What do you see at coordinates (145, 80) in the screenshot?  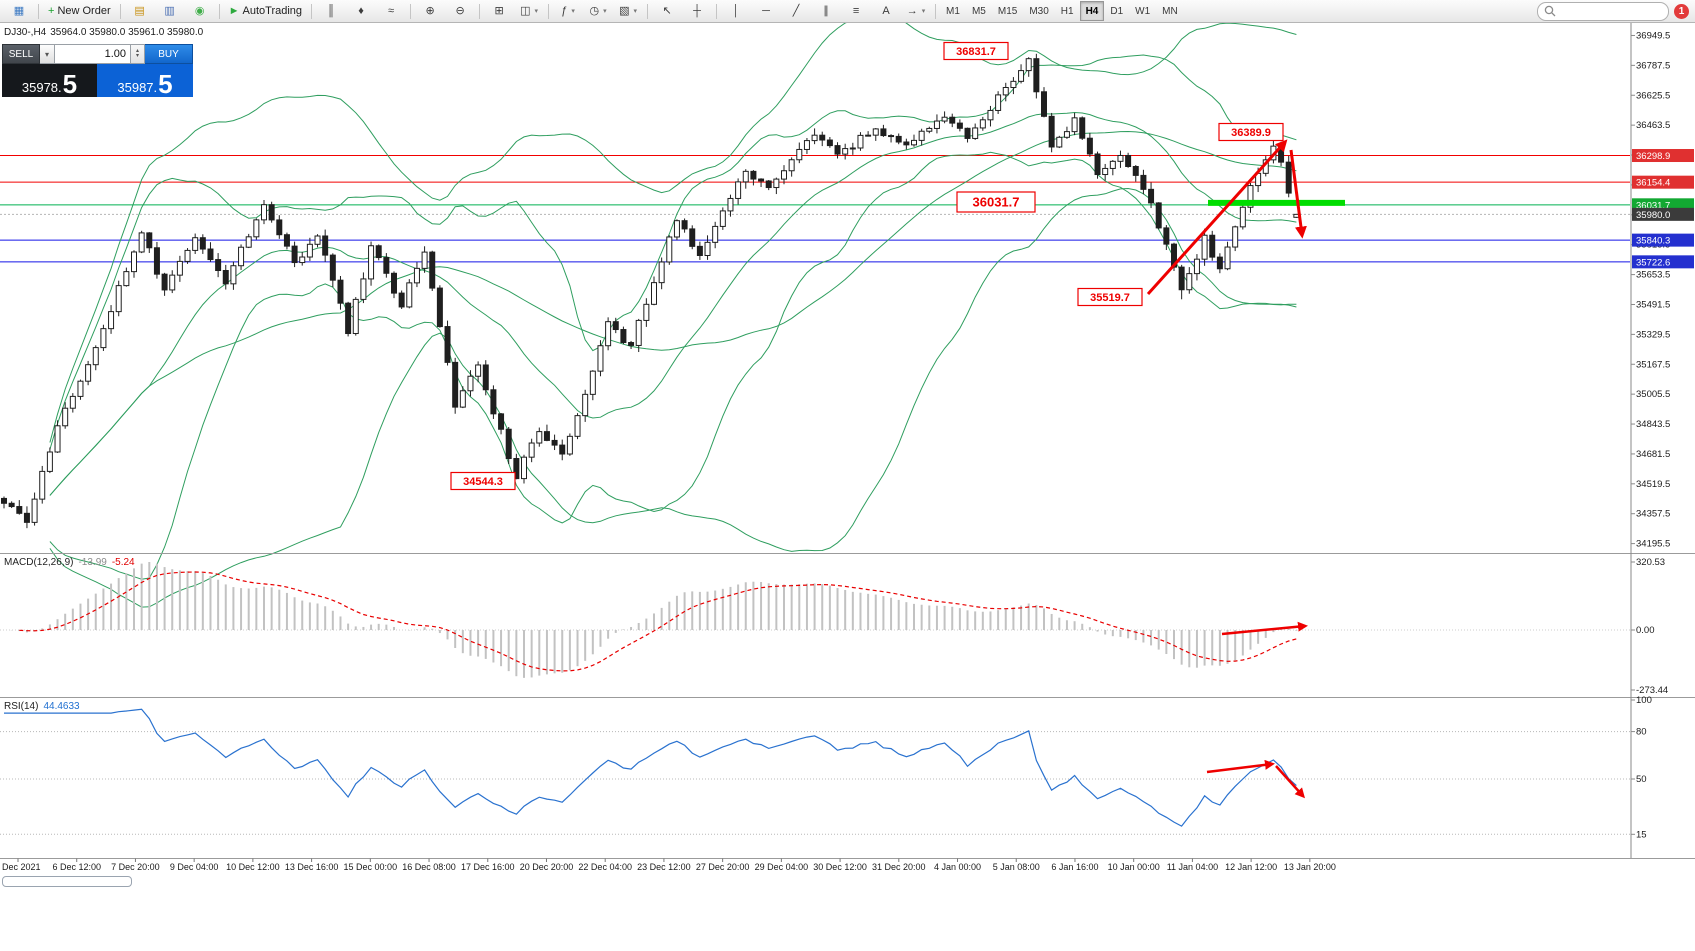 I see `buy-price: 35987. 5` at bounding box center [145, 80].